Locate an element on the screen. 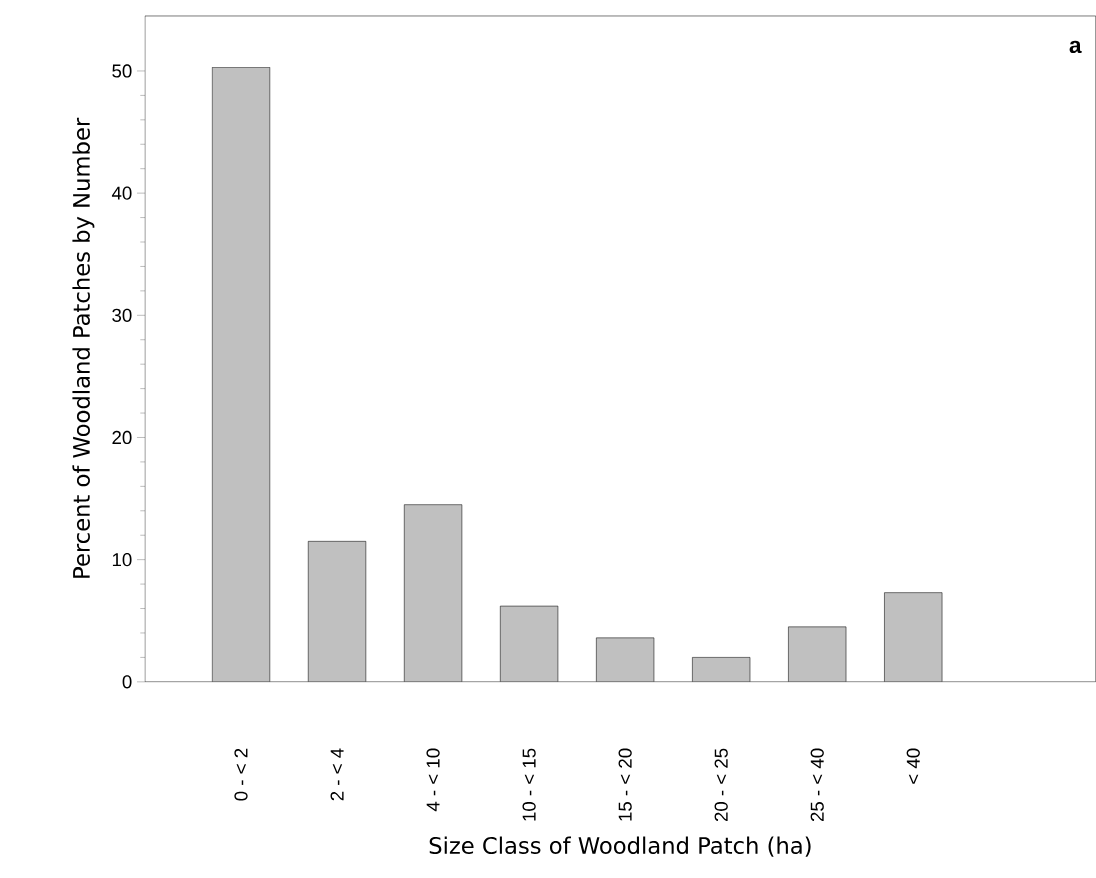 This screenshot has height=878, width=1096. y-tick-label: 30 is located at coordinates (122, 315).